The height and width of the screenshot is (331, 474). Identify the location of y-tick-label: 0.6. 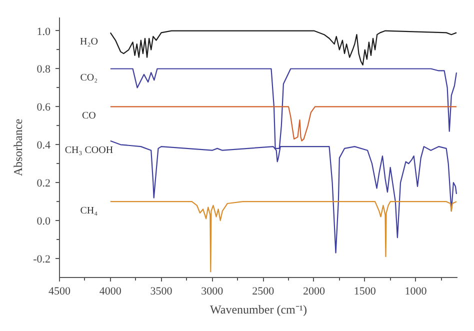
(43, 108).